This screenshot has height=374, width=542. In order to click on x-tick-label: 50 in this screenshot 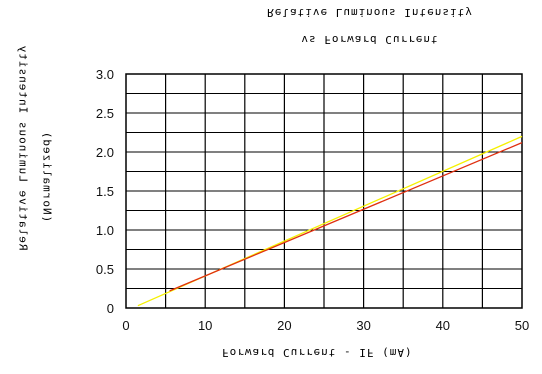, I will do `click(522, 325)`.